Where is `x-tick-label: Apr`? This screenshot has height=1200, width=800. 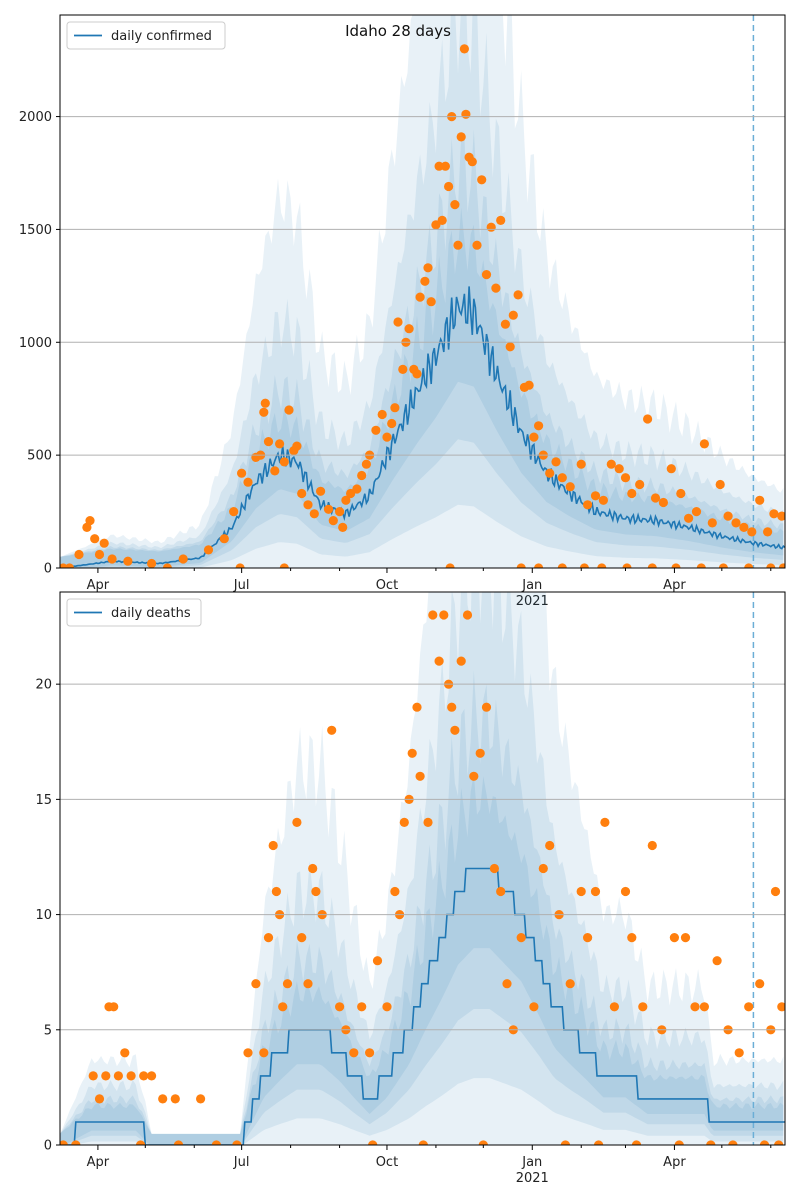 x-tick-label: Apr is located at coordinates (98, 585).